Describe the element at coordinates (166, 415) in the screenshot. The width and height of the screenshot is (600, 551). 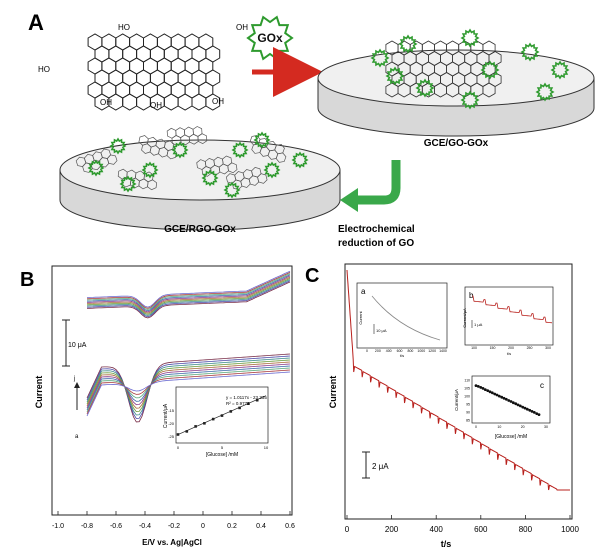
I see `panel-b-inset-y-label: Current/μA` at that location.